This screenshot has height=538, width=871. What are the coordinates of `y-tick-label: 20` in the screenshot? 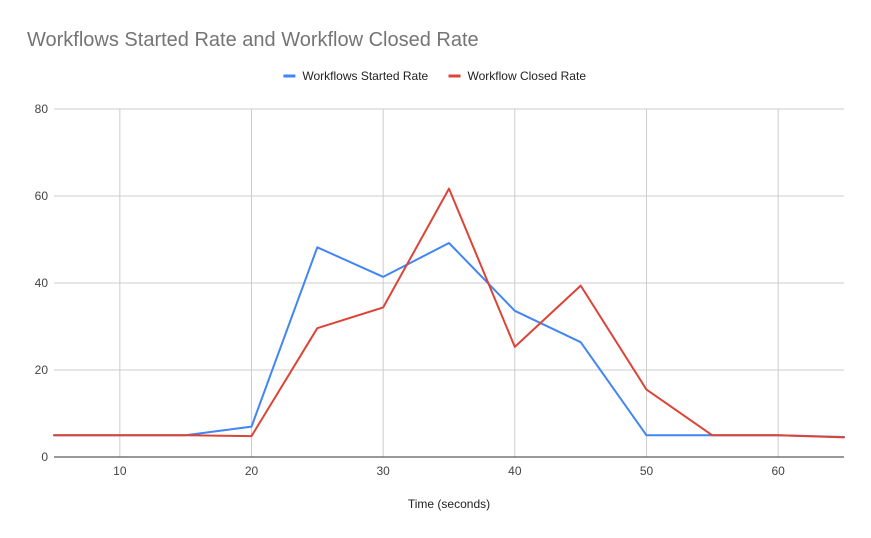 It's located at (42, 370).